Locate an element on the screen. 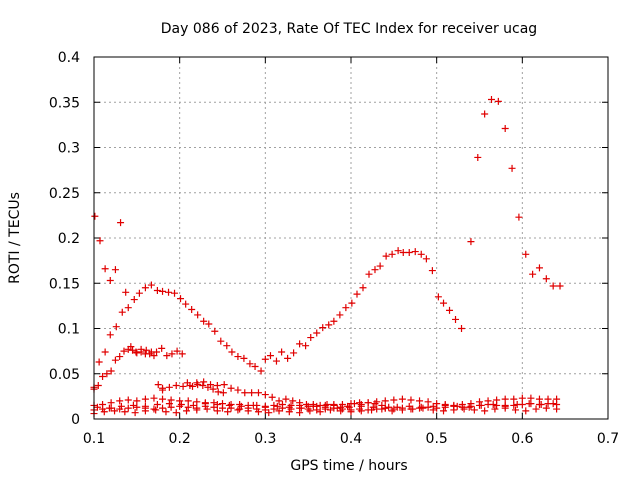 Image resolution: width=640 pixels, height=480 pixels. y-tick-label: 0.15 is located at coordinates (64, 284).